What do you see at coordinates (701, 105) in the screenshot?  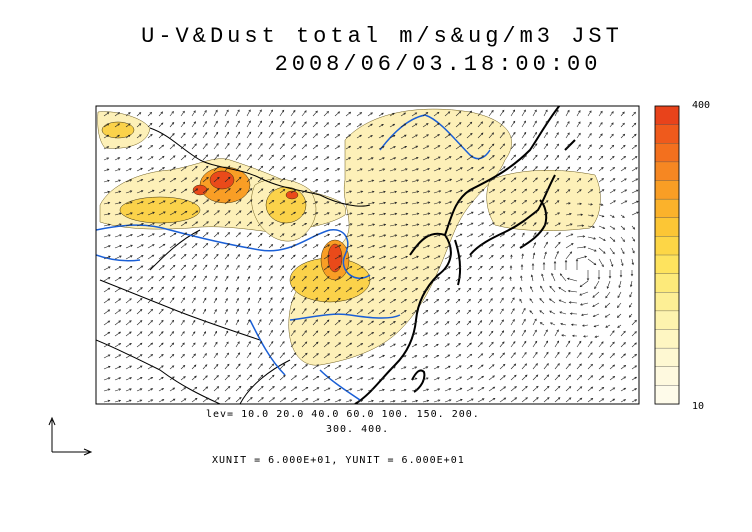 I see `colorbar-max-label: 400` at bounding box center [701, 105].